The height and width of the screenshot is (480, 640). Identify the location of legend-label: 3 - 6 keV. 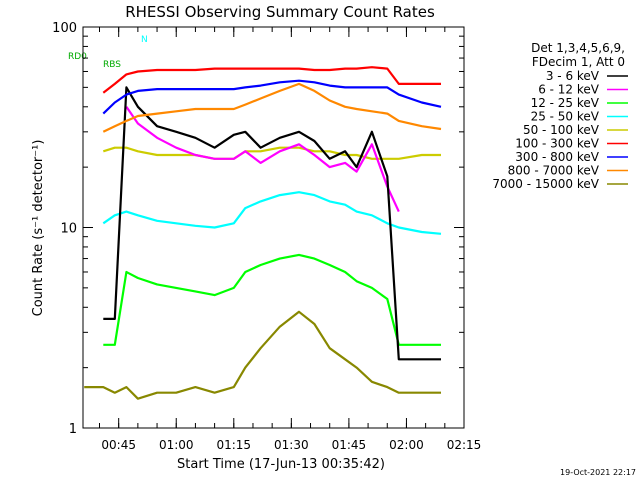
(573, 76).